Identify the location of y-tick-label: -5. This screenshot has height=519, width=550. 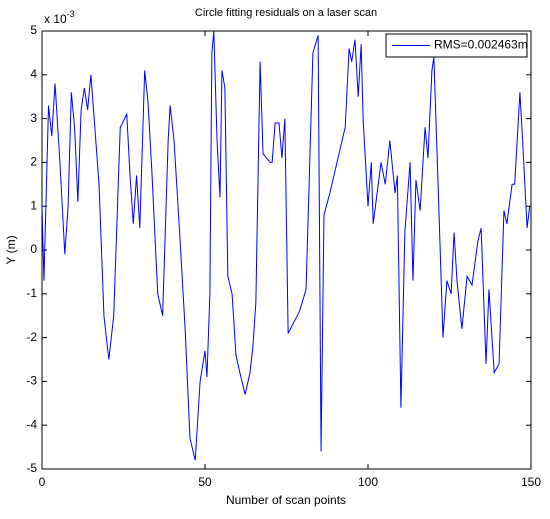
(31, 468).